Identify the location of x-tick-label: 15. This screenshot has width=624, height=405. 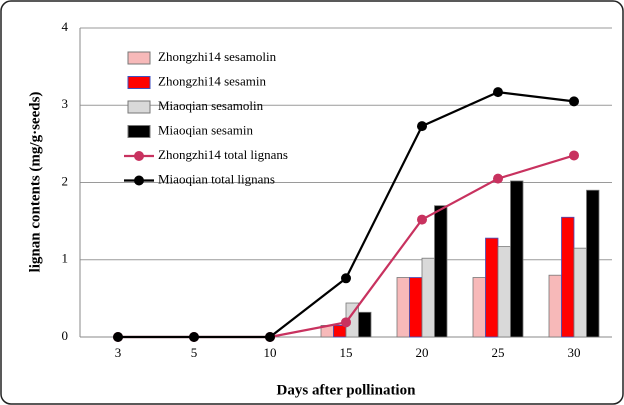
(346, 352).